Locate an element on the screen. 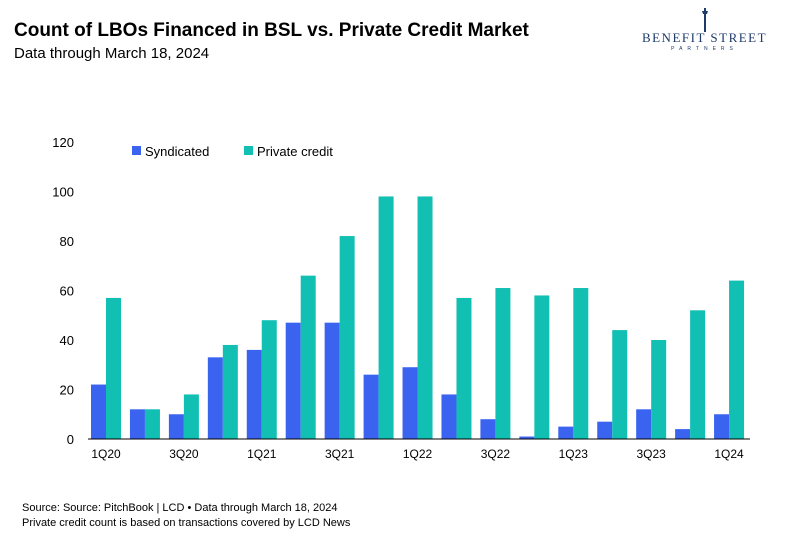  x-tick-label: 1Q23 is located at coordinates (574, 454).